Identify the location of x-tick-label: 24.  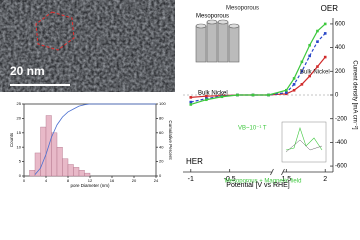
(156, 180).